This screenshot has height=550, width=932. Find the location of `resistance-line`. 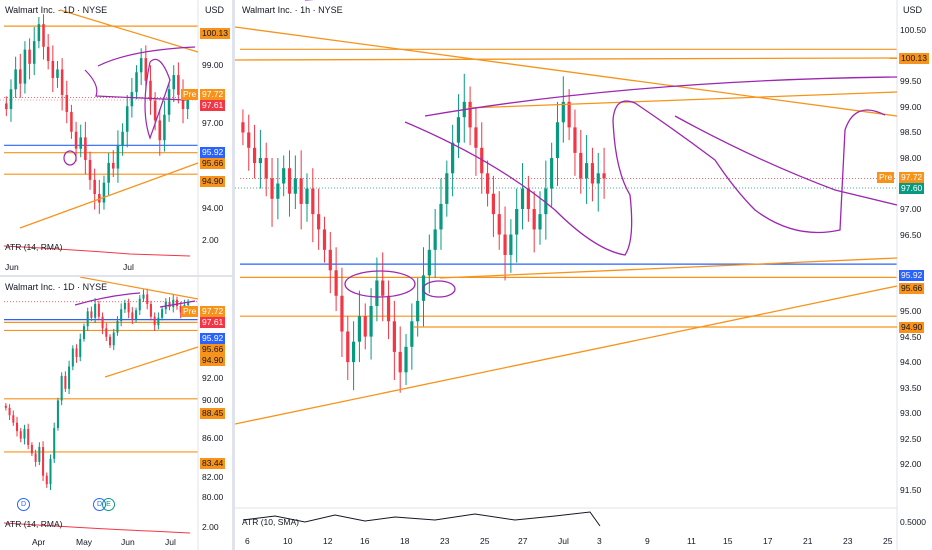

resistance-line is located at coordinates (566, 59).